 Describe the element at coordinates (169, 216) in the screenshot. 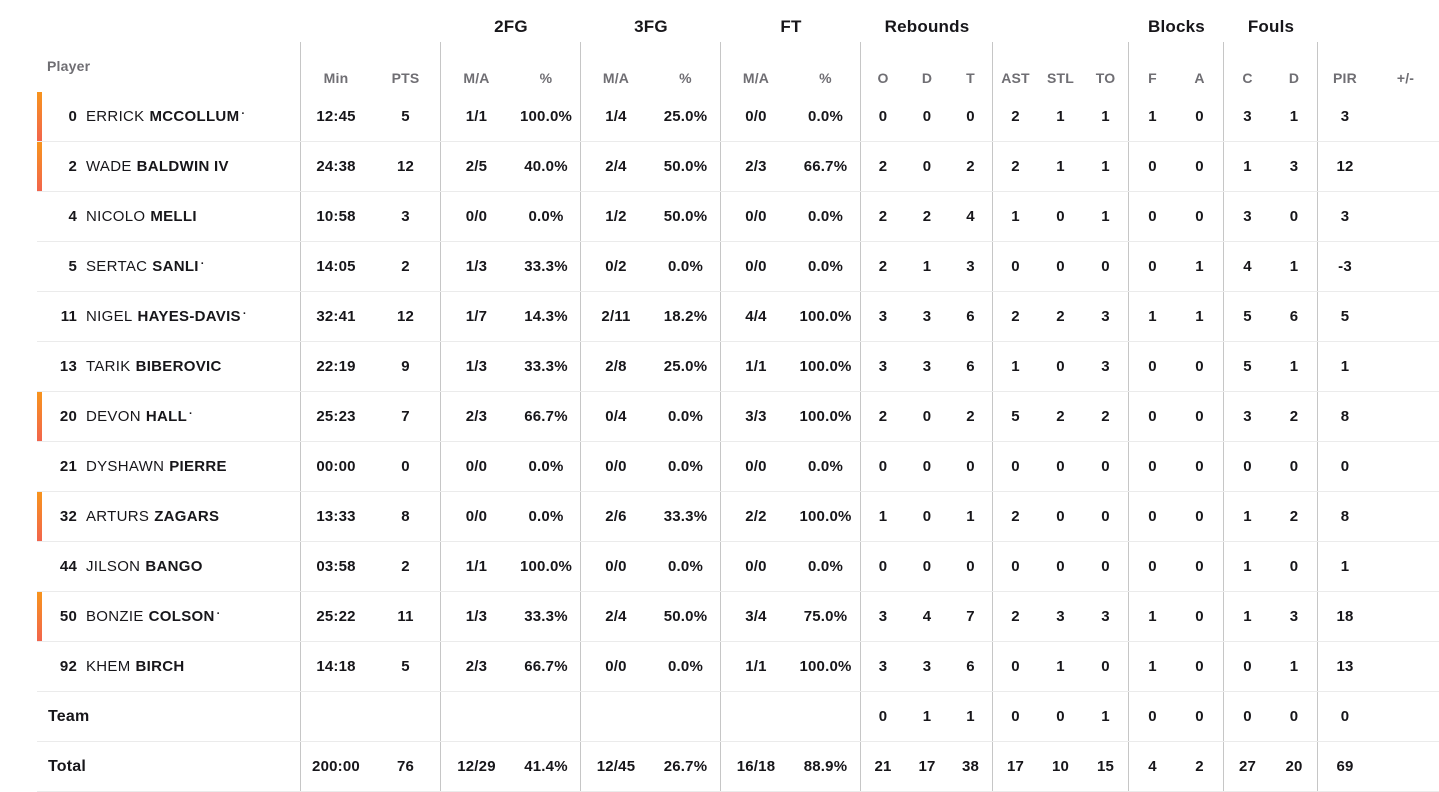

I see `player-name-cell: 4 NICOLO MELLI` at that location.